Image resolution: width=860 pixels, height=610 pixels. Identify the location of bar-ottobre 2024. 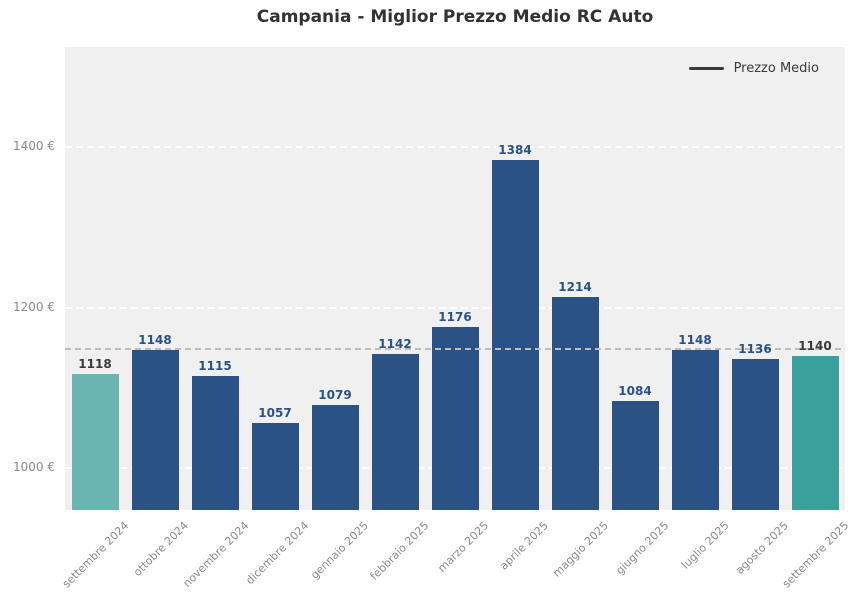
(155, 429).